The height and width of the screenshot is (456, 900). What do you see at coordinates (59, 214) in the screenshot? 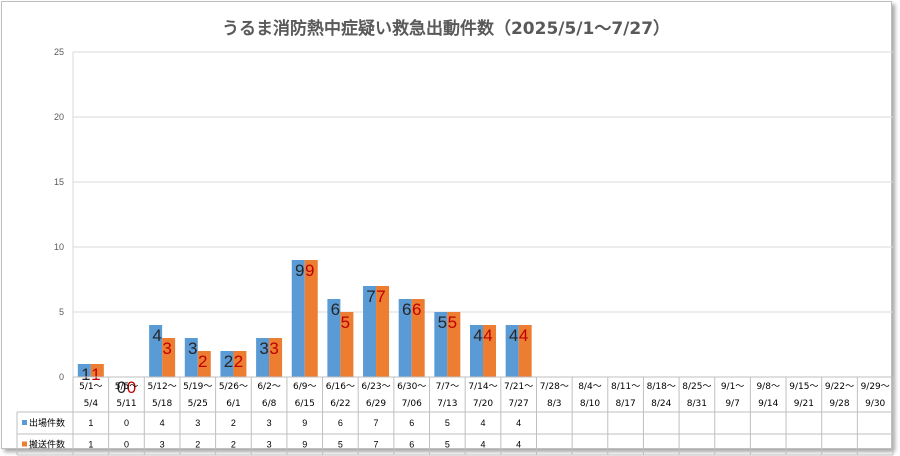
I see `y-axis: 0 5 10 15 20 25` at bounding box center [59, 214].